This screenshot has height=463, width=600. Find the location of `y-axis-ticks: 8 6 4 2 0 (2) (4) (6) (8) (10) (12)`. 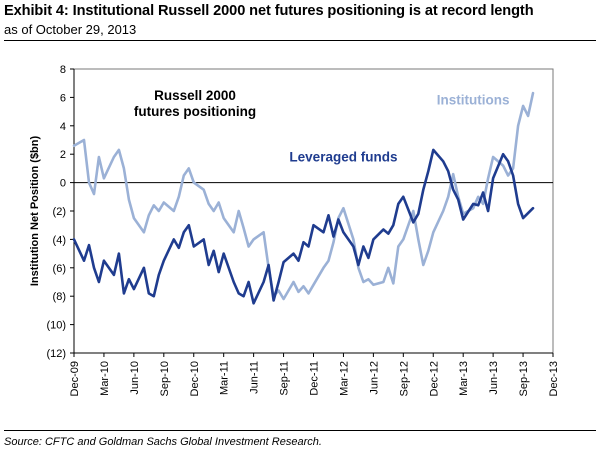

y-axis-ticks: 8 6 4 2 0 (2) (4) (6) (8) (10) (12) is located at coordinates (60, 212).